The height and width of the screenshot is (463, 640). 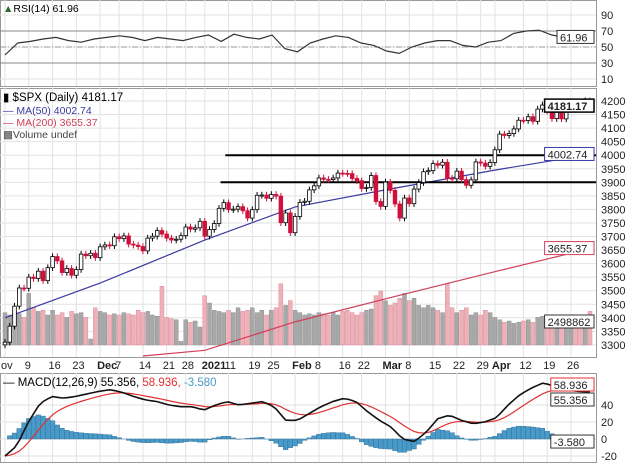 What do you see at coordinates (607, 32) in the screenshot?
I see `rsi-tick-label: 70` at bounding box center [607, 32].